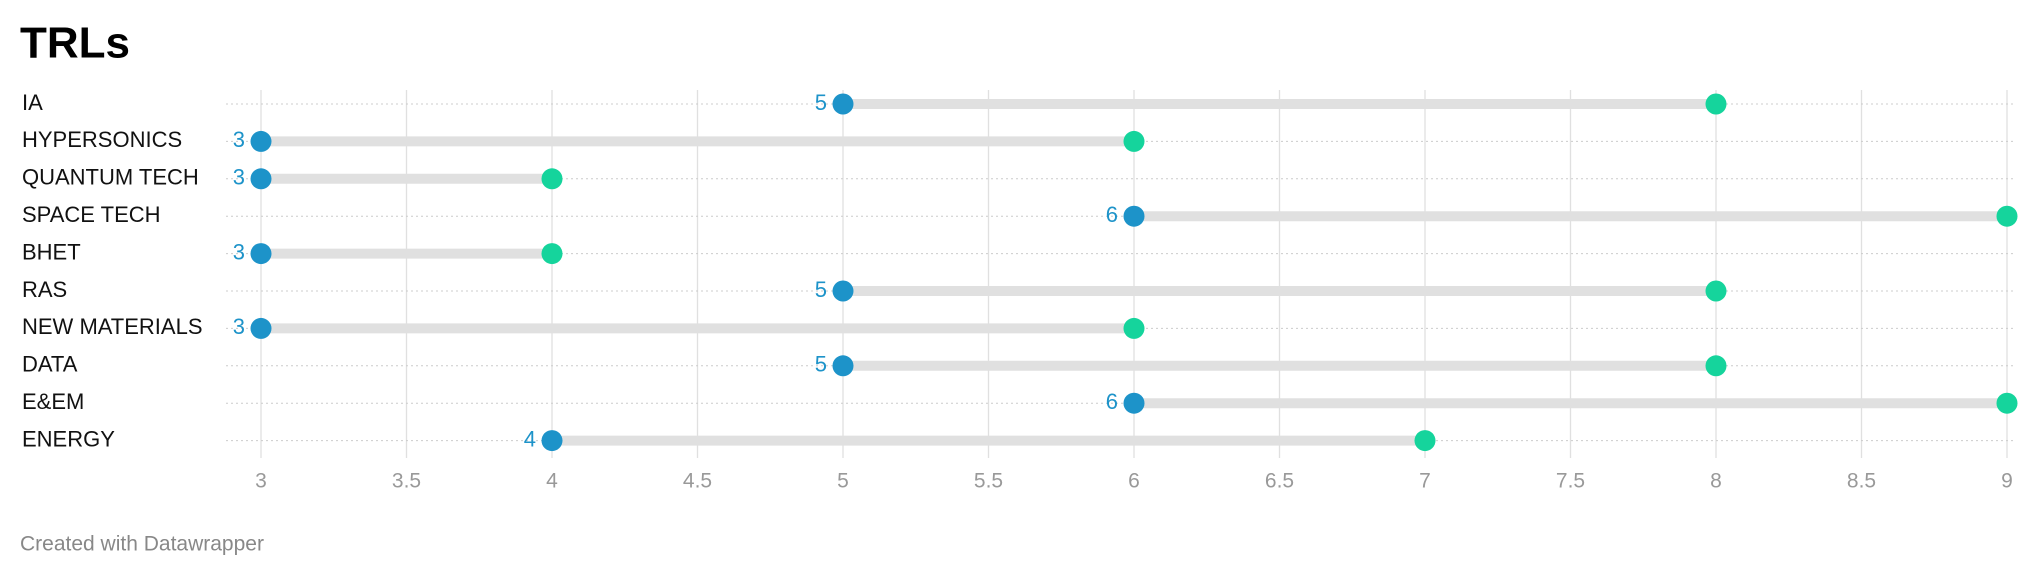  Describe the element at coordinates (112, 326) in the screenshot. I see `category-label: NEW MATERIALS` at that location.